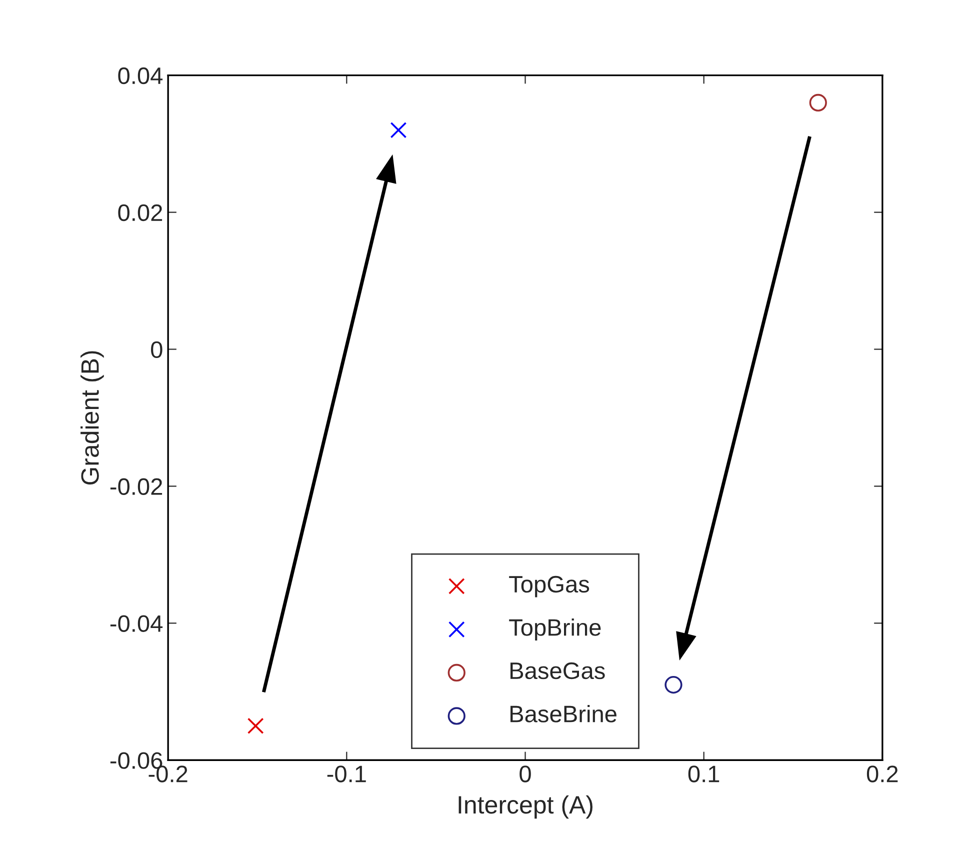 The height and width of the screenshot is (856, 955). Describe the element at coordinates (563, 713) in the screenshot. I see `legend-label: BaseBrine` at that location.